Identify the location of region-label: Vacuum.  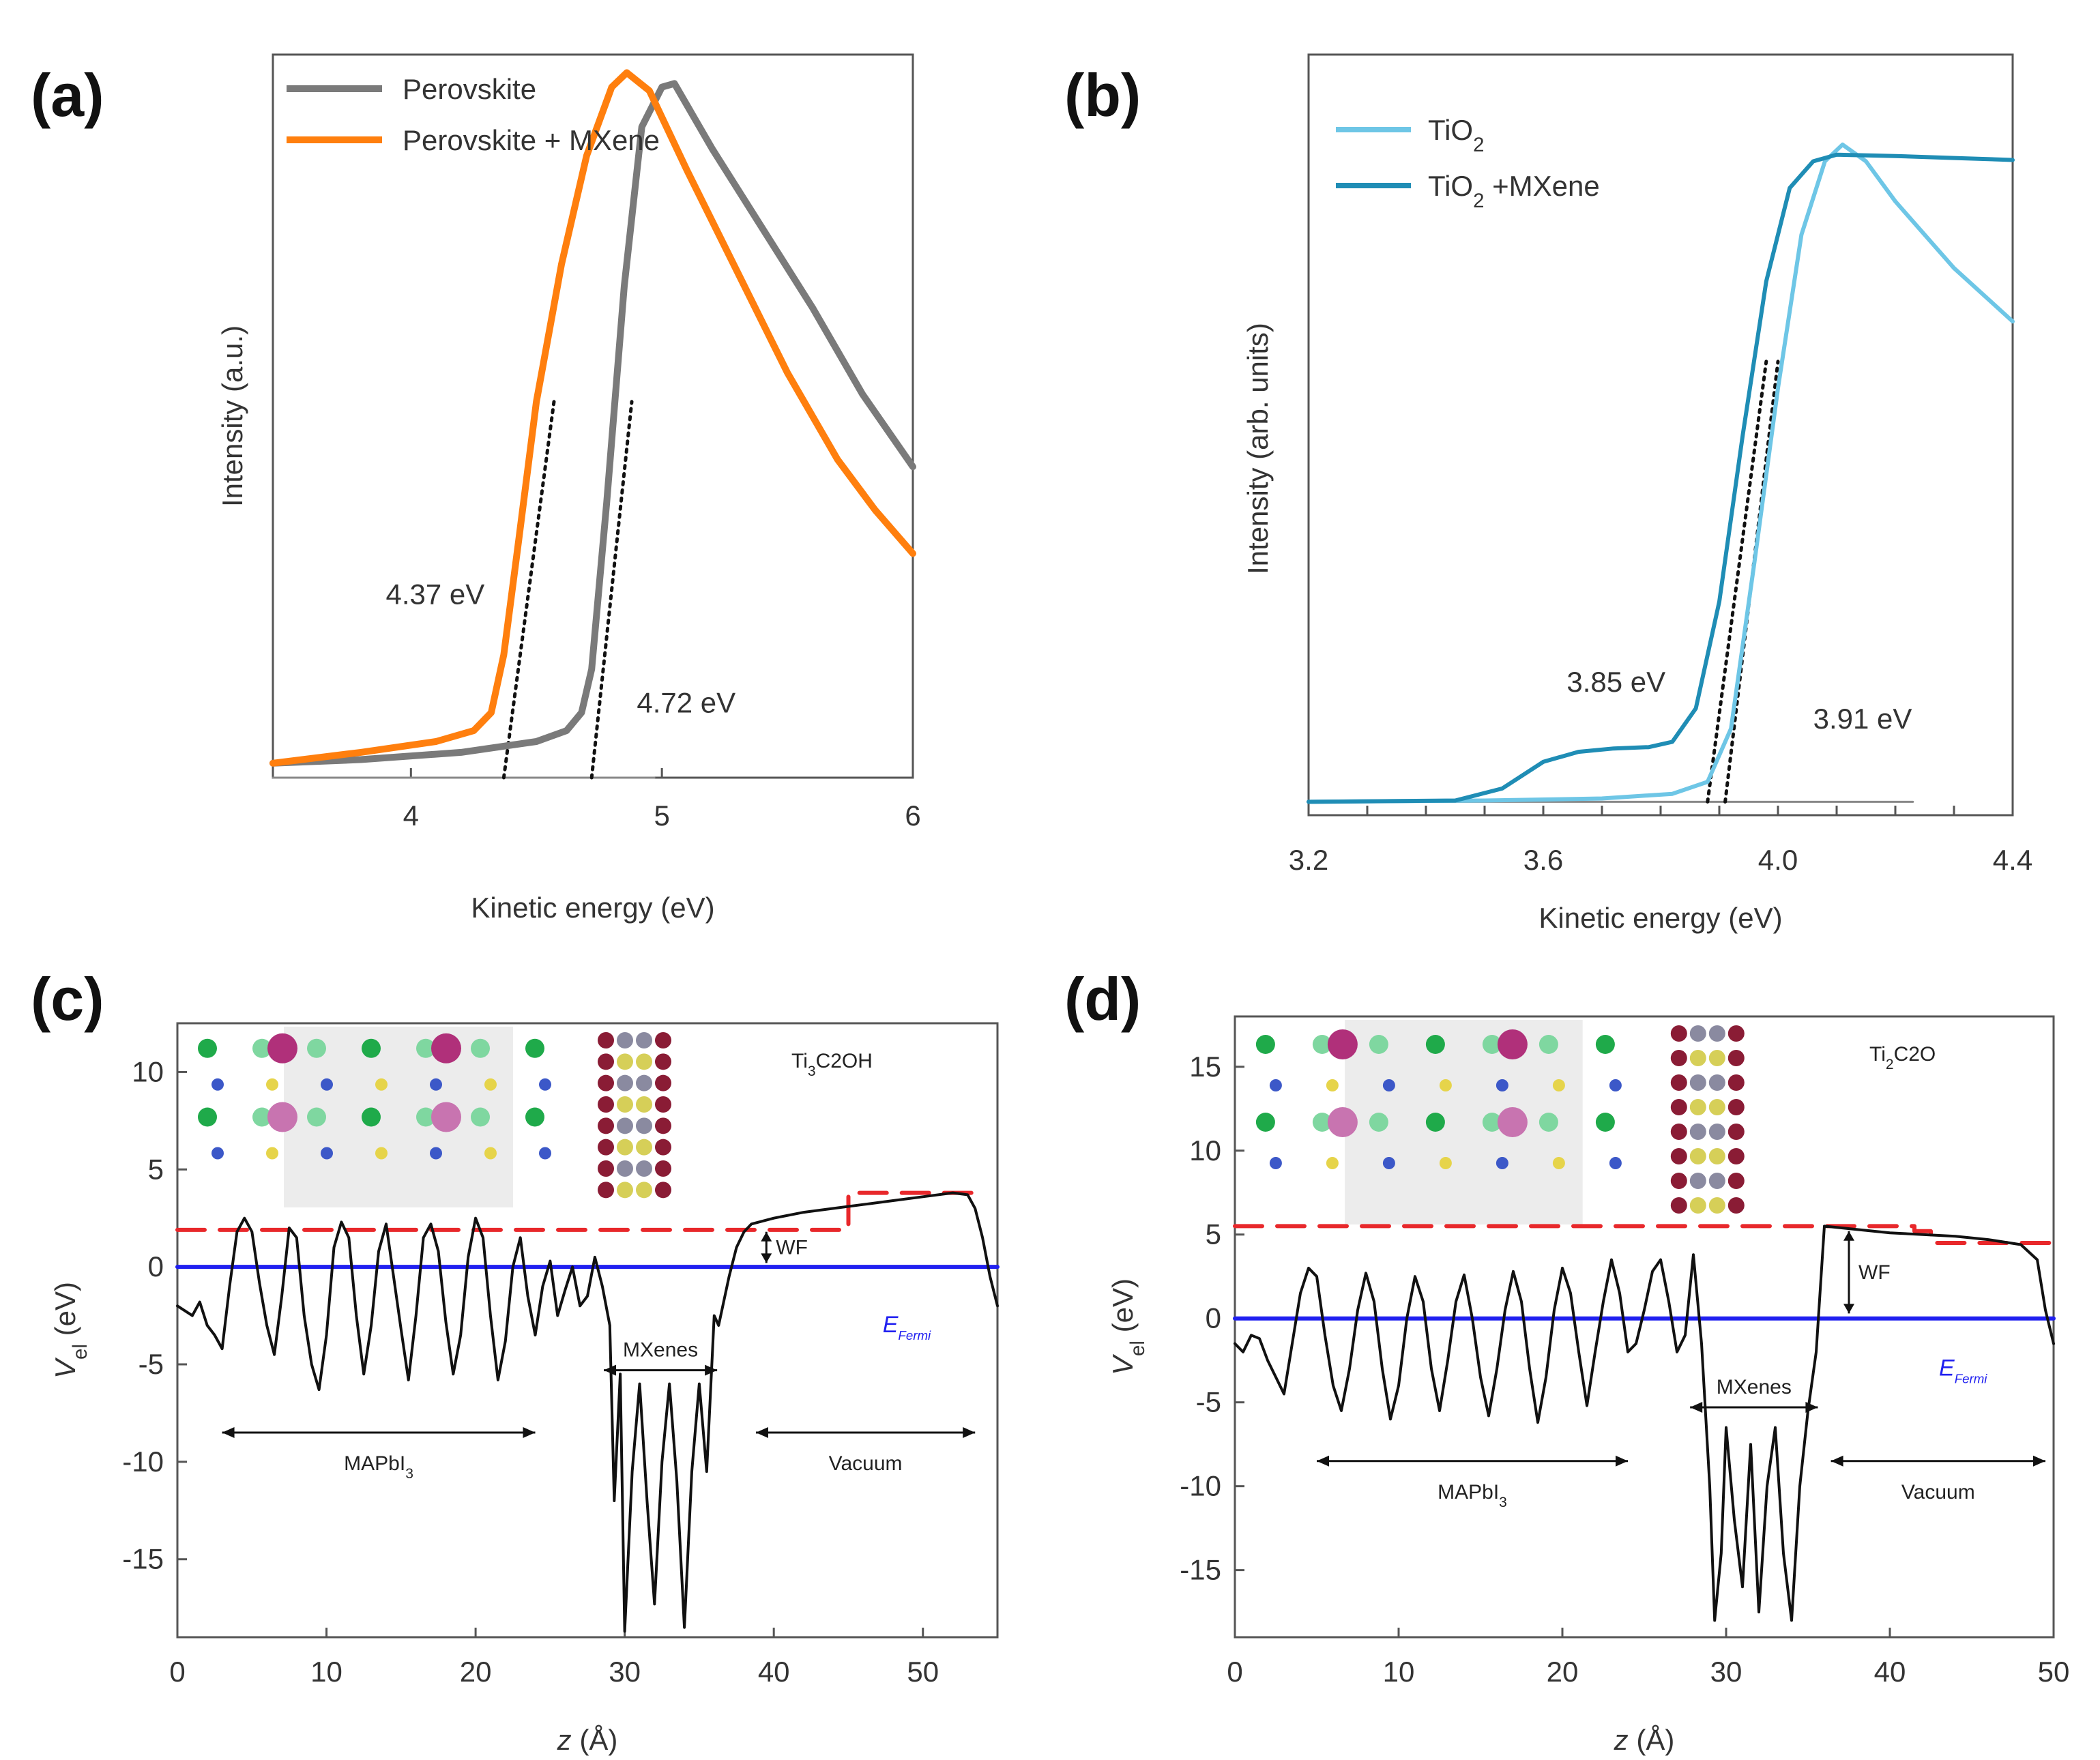
(1938, 1492).